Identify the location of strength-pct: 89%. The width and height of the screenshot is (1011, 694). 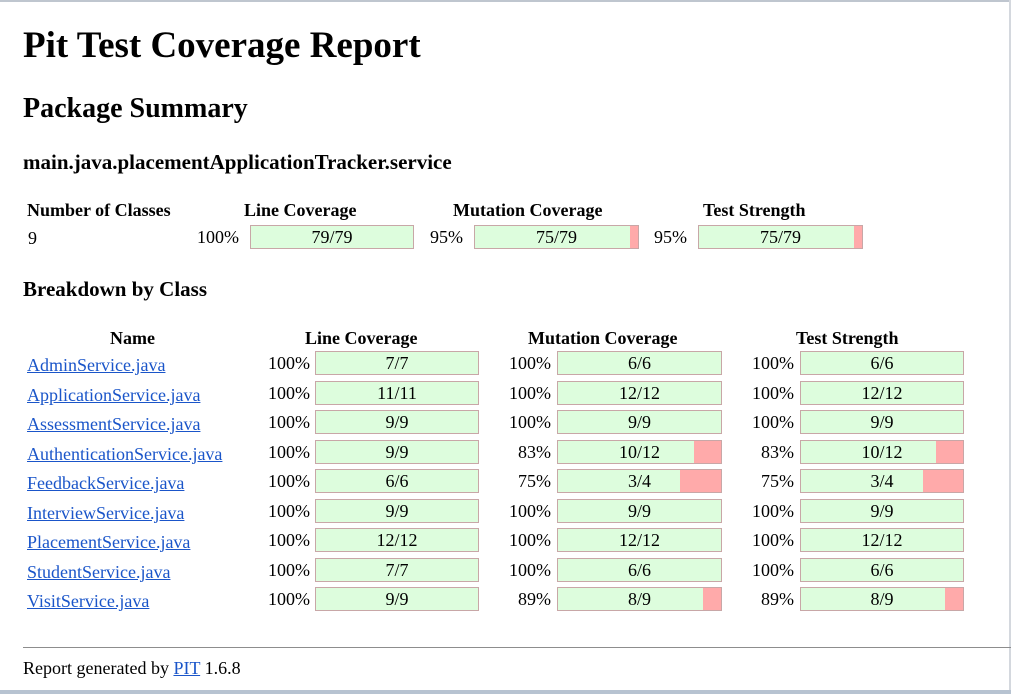
(777, 599).